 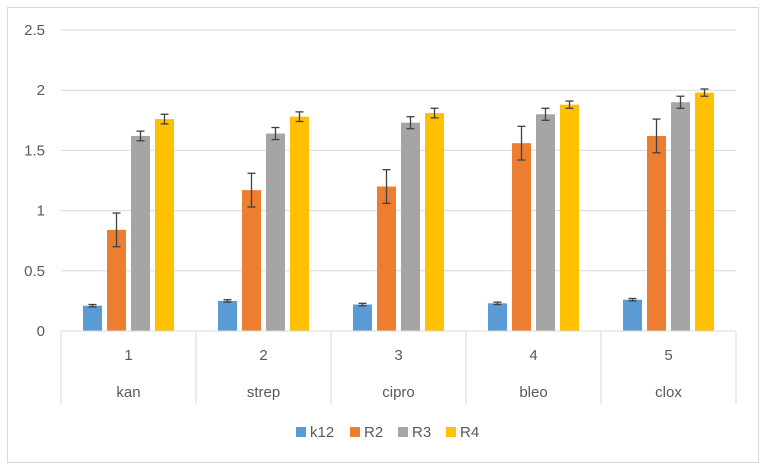 I want to click on x-axis: 1 kan 2 strep 3 cipro 4 bleo 5 clox, so click(x=398, y=367).